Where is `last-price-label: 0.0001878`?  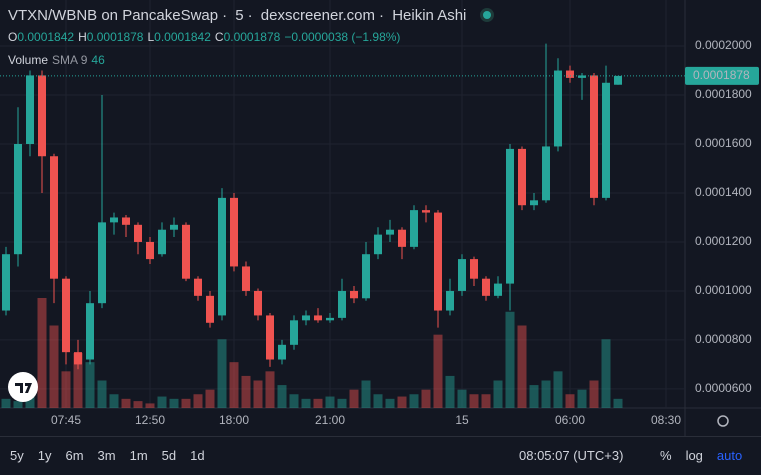 last-price-label: 0.0001878 is located at coordinates (721, 75).